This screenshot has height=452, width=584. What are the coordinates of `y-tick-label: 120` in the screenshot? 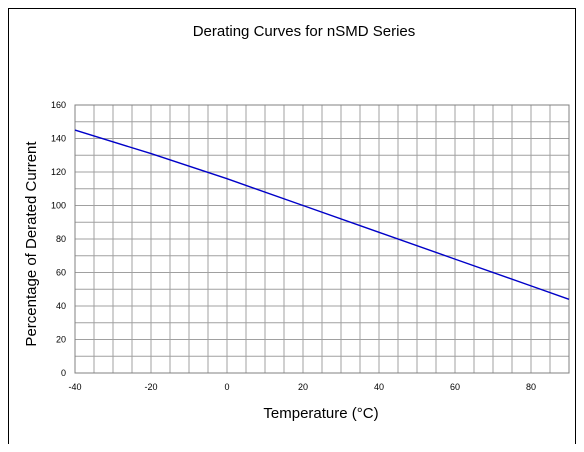 It's located at (58, 172).